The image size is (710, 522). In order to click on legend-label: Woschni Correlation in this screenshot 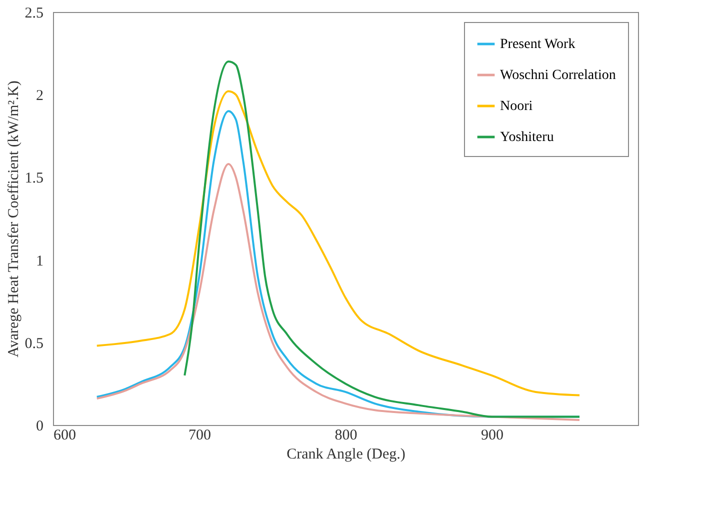, I will do `click(558, 75)`.